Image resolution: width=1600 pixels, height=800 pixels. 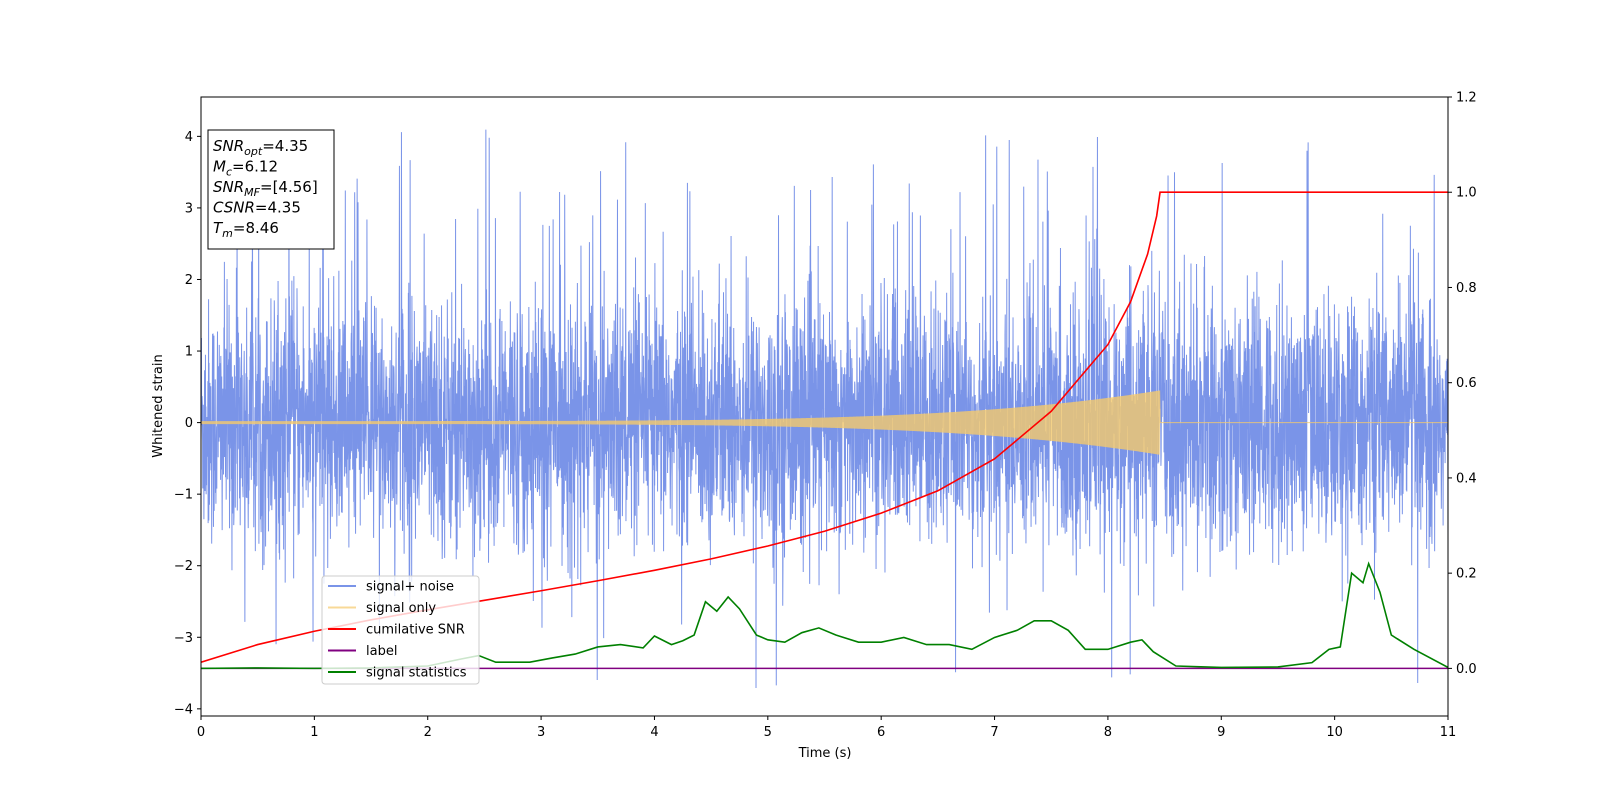 What do you see at coordinates (252, 192) in the screenshot?
I see `annotation-subscript: MF` at bounding box center [252, 192].